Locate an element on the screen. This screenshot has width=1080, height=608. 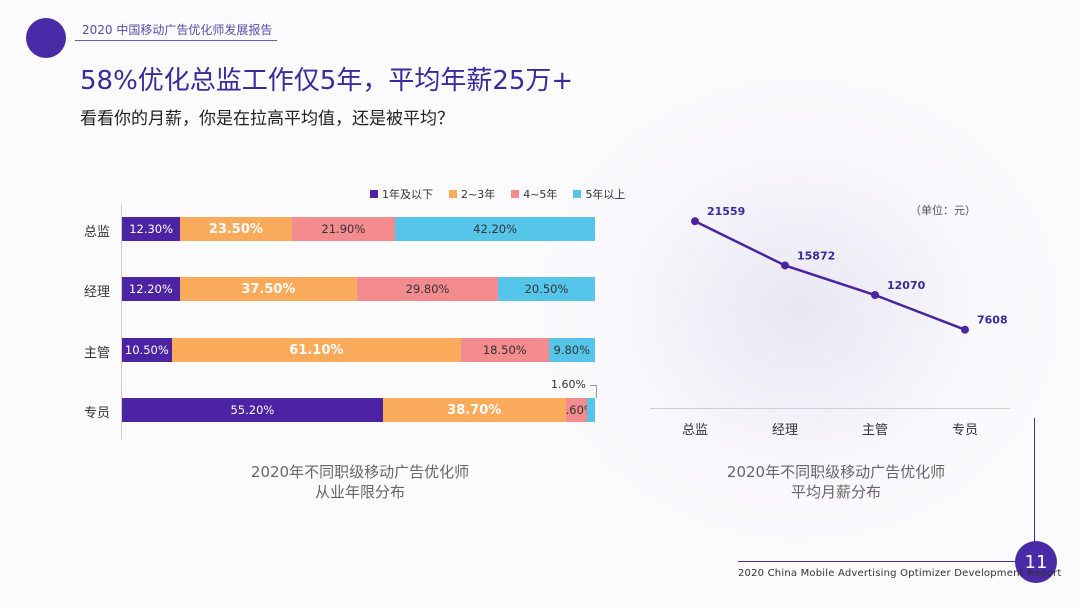
x-tick-label: 经理 is located at coordinates (784, 430).